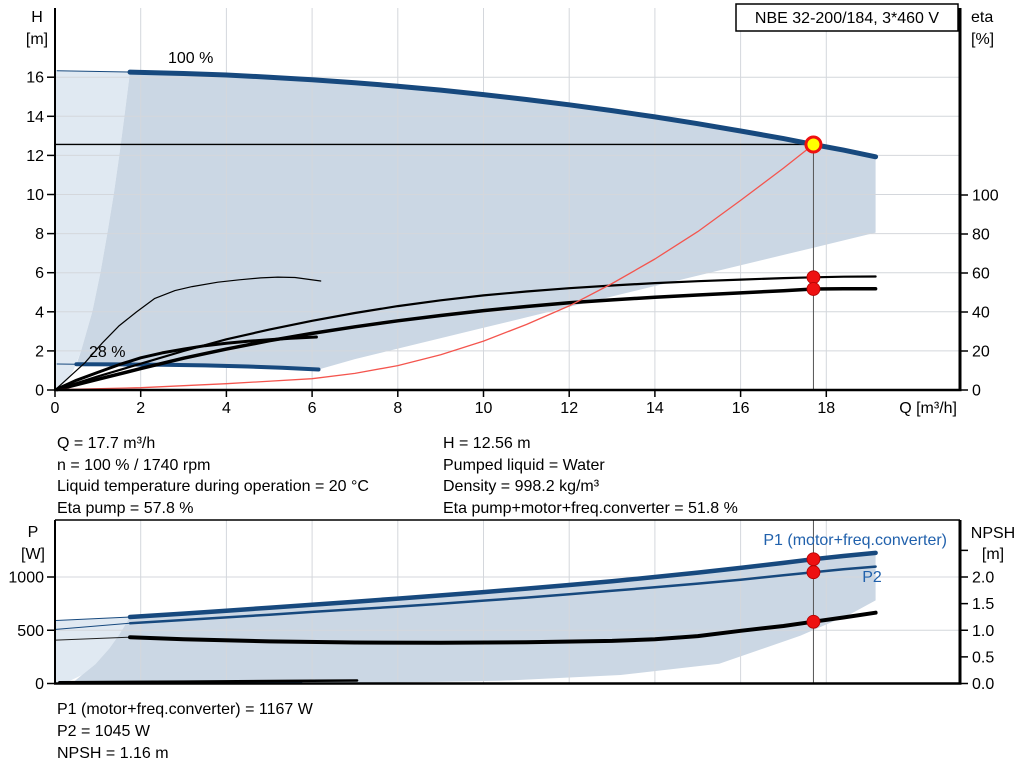 Image resolution: width=1024 pixels, height=781 pixels. What do you see at coordinates (93, 626) in the screenshot?
I see `curve-p2-ext` at bounding box center [93, 626].